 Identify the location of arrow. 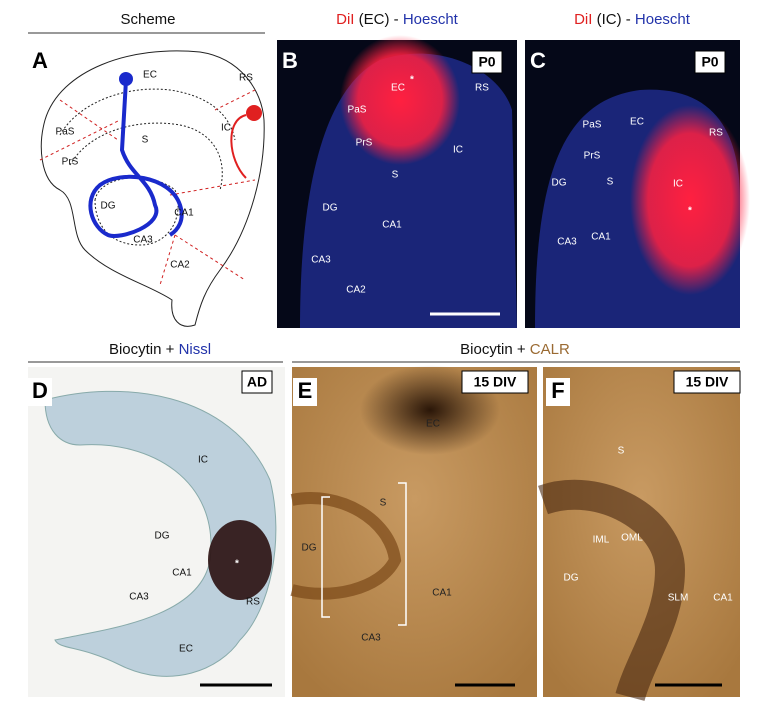
(238, 146).